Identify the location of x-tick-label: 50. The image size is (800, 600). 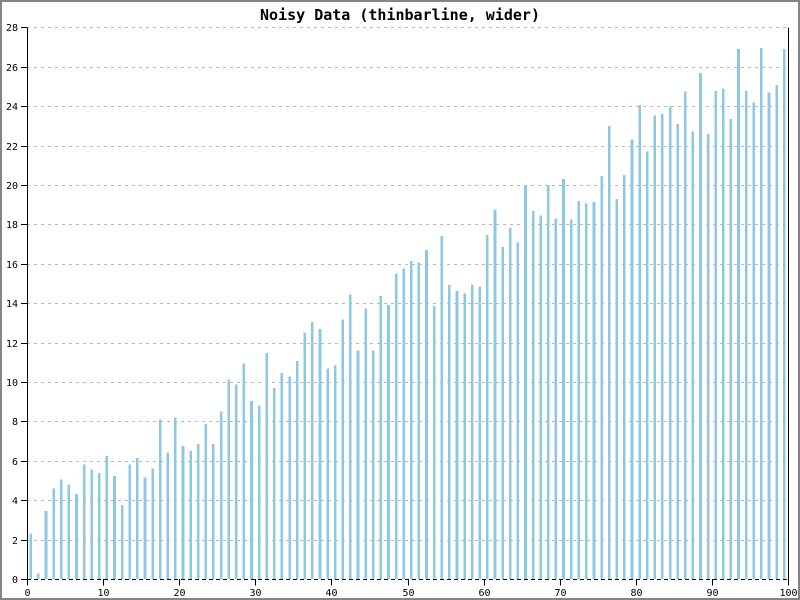
(408, 593).